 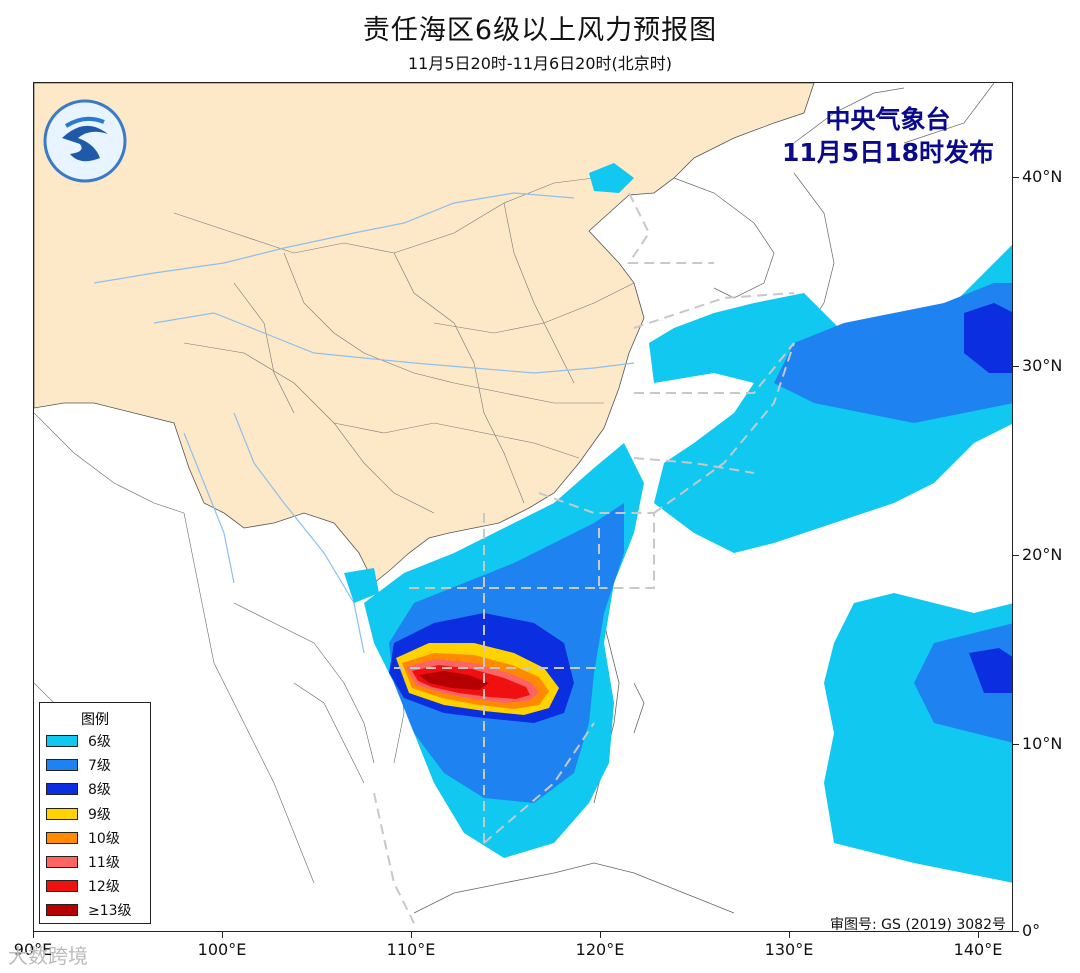 What do you see at coordinates (411, 949) in the screenshot?
I see `x-label-110e: 110°E` at bounding box center [411, 949].